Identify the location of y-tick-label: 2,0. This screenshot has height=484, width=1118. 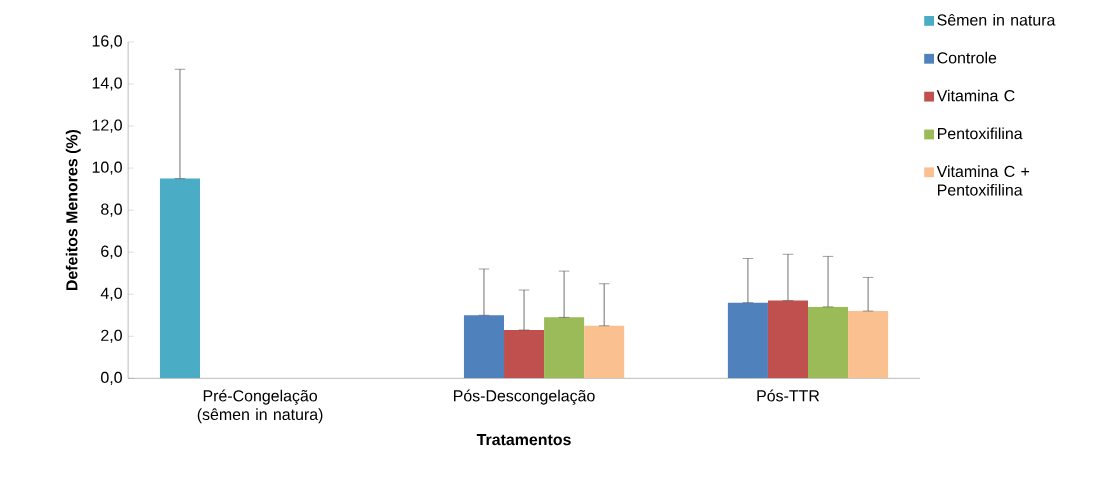
(111, 336).